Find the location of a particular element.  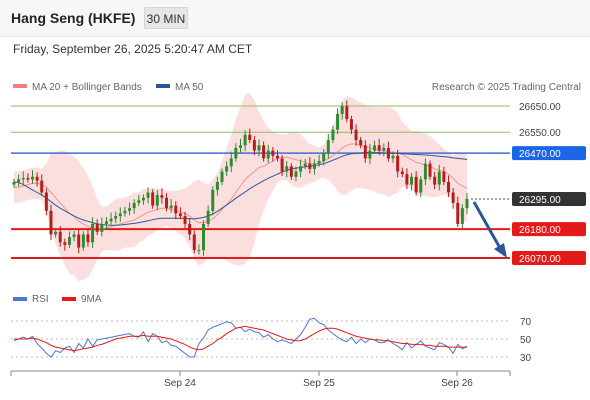

ma50-legend-swatch is located at coordinates (163, 86).